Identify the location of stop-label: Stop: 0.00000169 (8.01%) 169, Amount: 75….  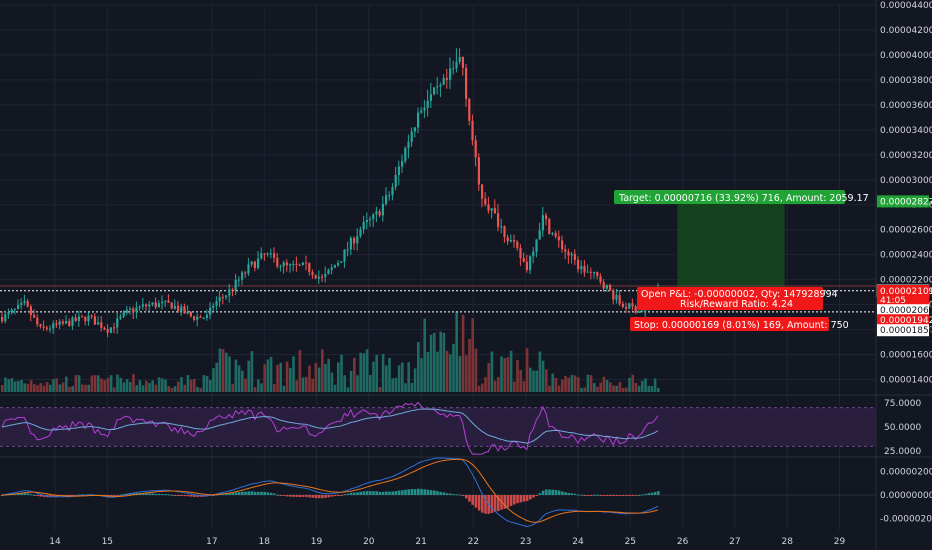
(739, 324).